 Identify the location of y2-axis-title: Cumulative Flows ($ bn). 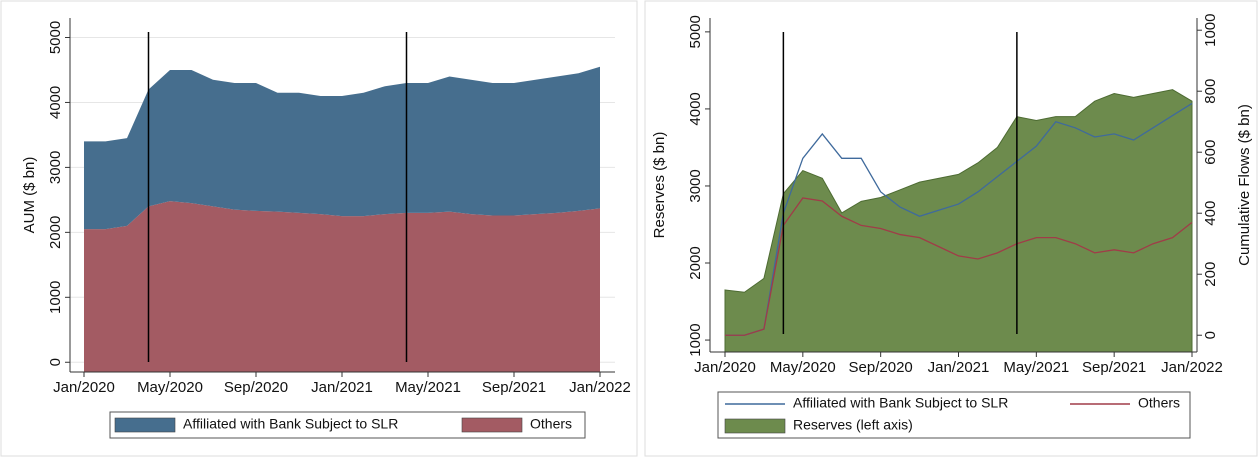
(1244, 185).